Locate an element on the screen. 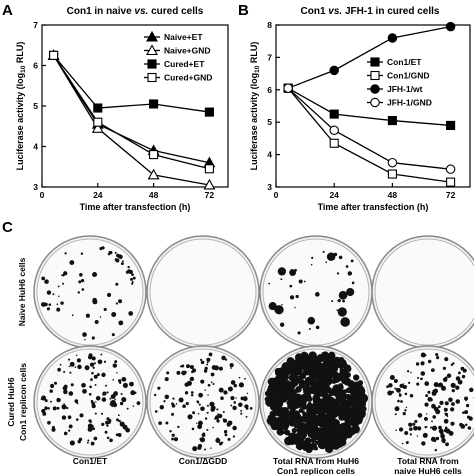 Image resolution: width=474 pixels, height=475 pixels. chart-b-legend-label: JFH-1/wt is located at coordinates (405, 89).